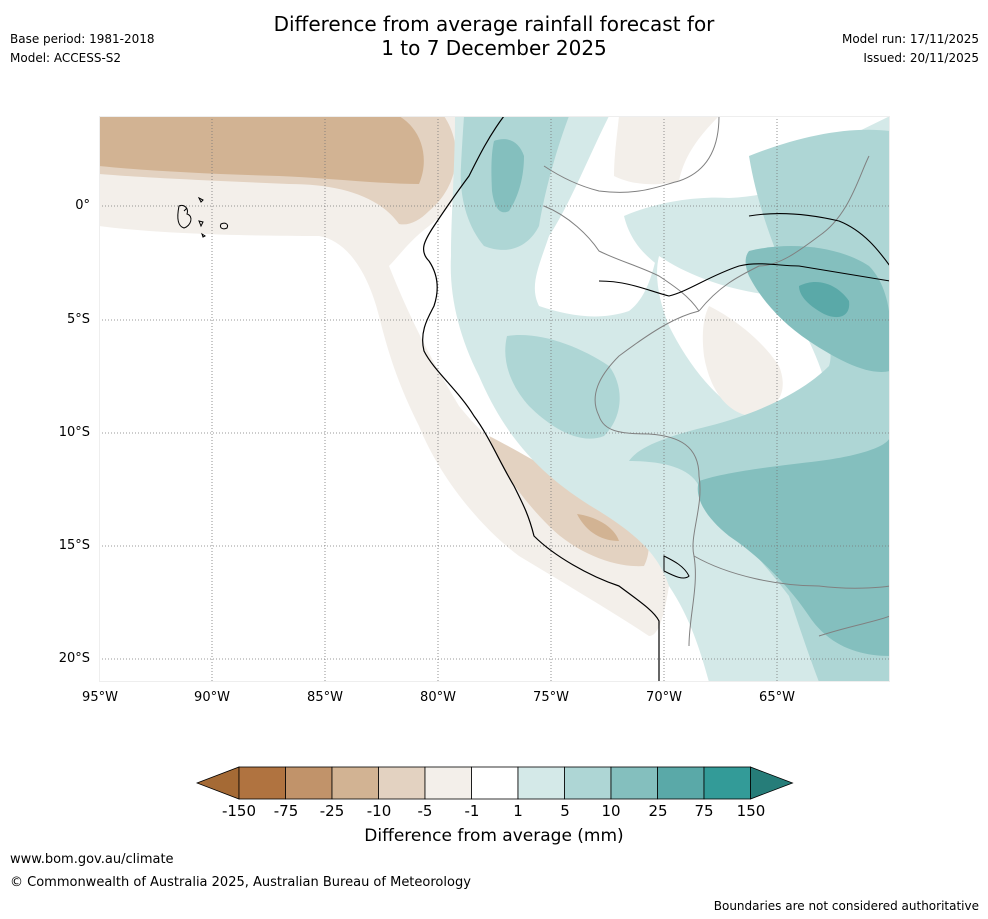  Describe the element at coordinates (202, 217) in the screenshot. I see `galapagos-islands` at that location.